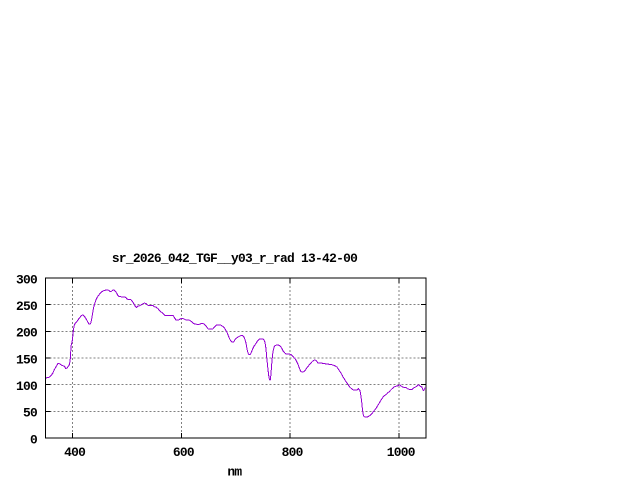 The width and height of the screenshot is (640, 480). What do you see at coordinates (26, 359) in the screenshot?
I see `svg-text: 150` at bounding box center [26, 359].